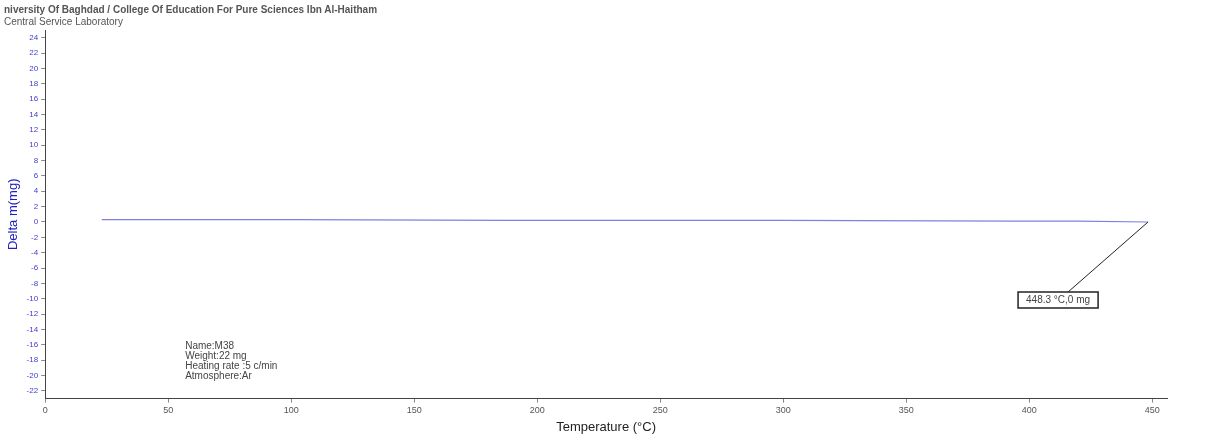 The height and width of the screenshot is (437, 1217). I want to click on x-tick-label: 100, so click(291, 410).